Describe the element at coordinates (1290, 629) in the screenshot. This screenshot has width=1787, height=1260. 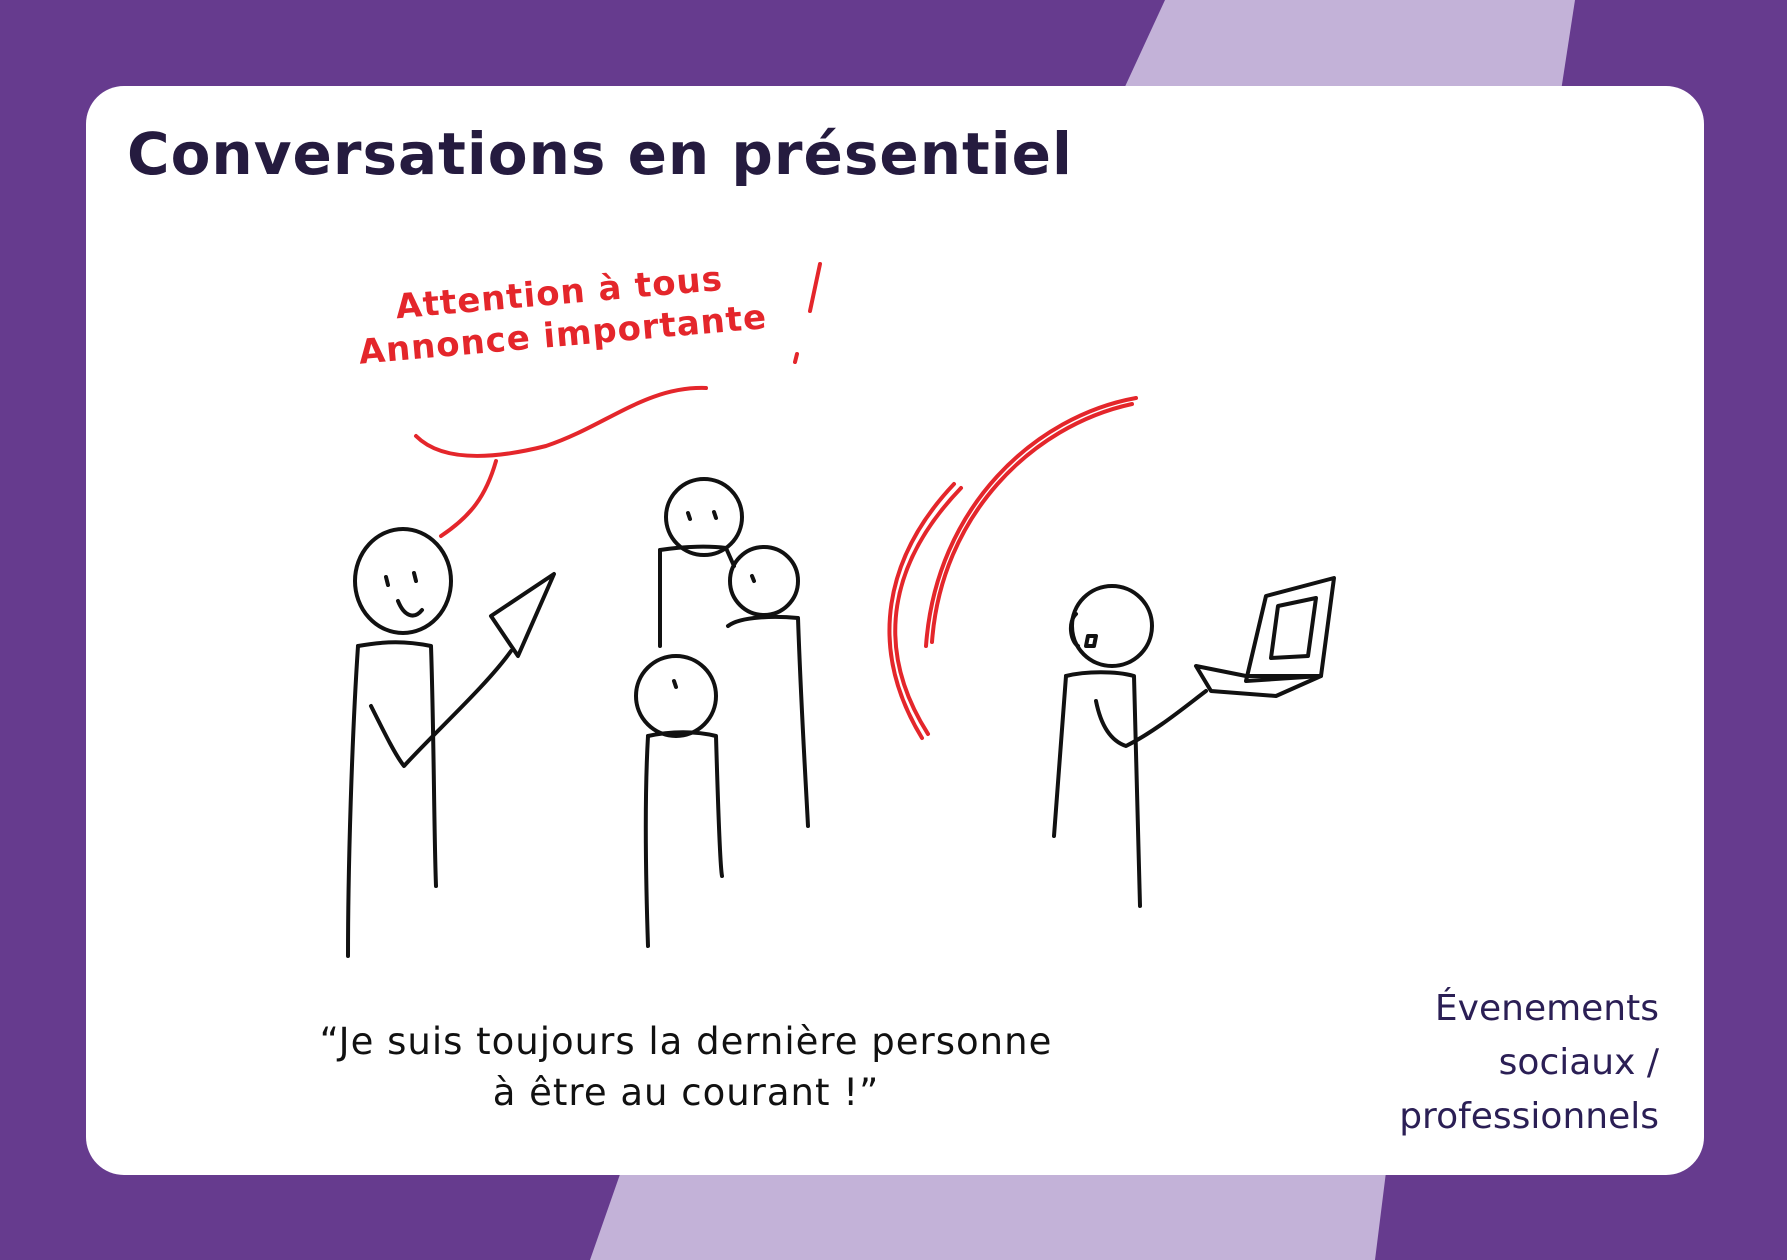
I see `laptop-icon` at that location.